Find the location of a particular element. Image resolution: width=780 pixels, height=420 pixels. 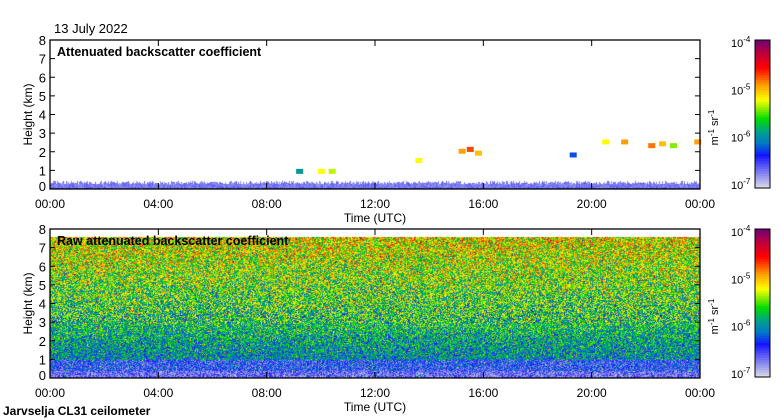

colorbar is located at coordinates (762, 114).